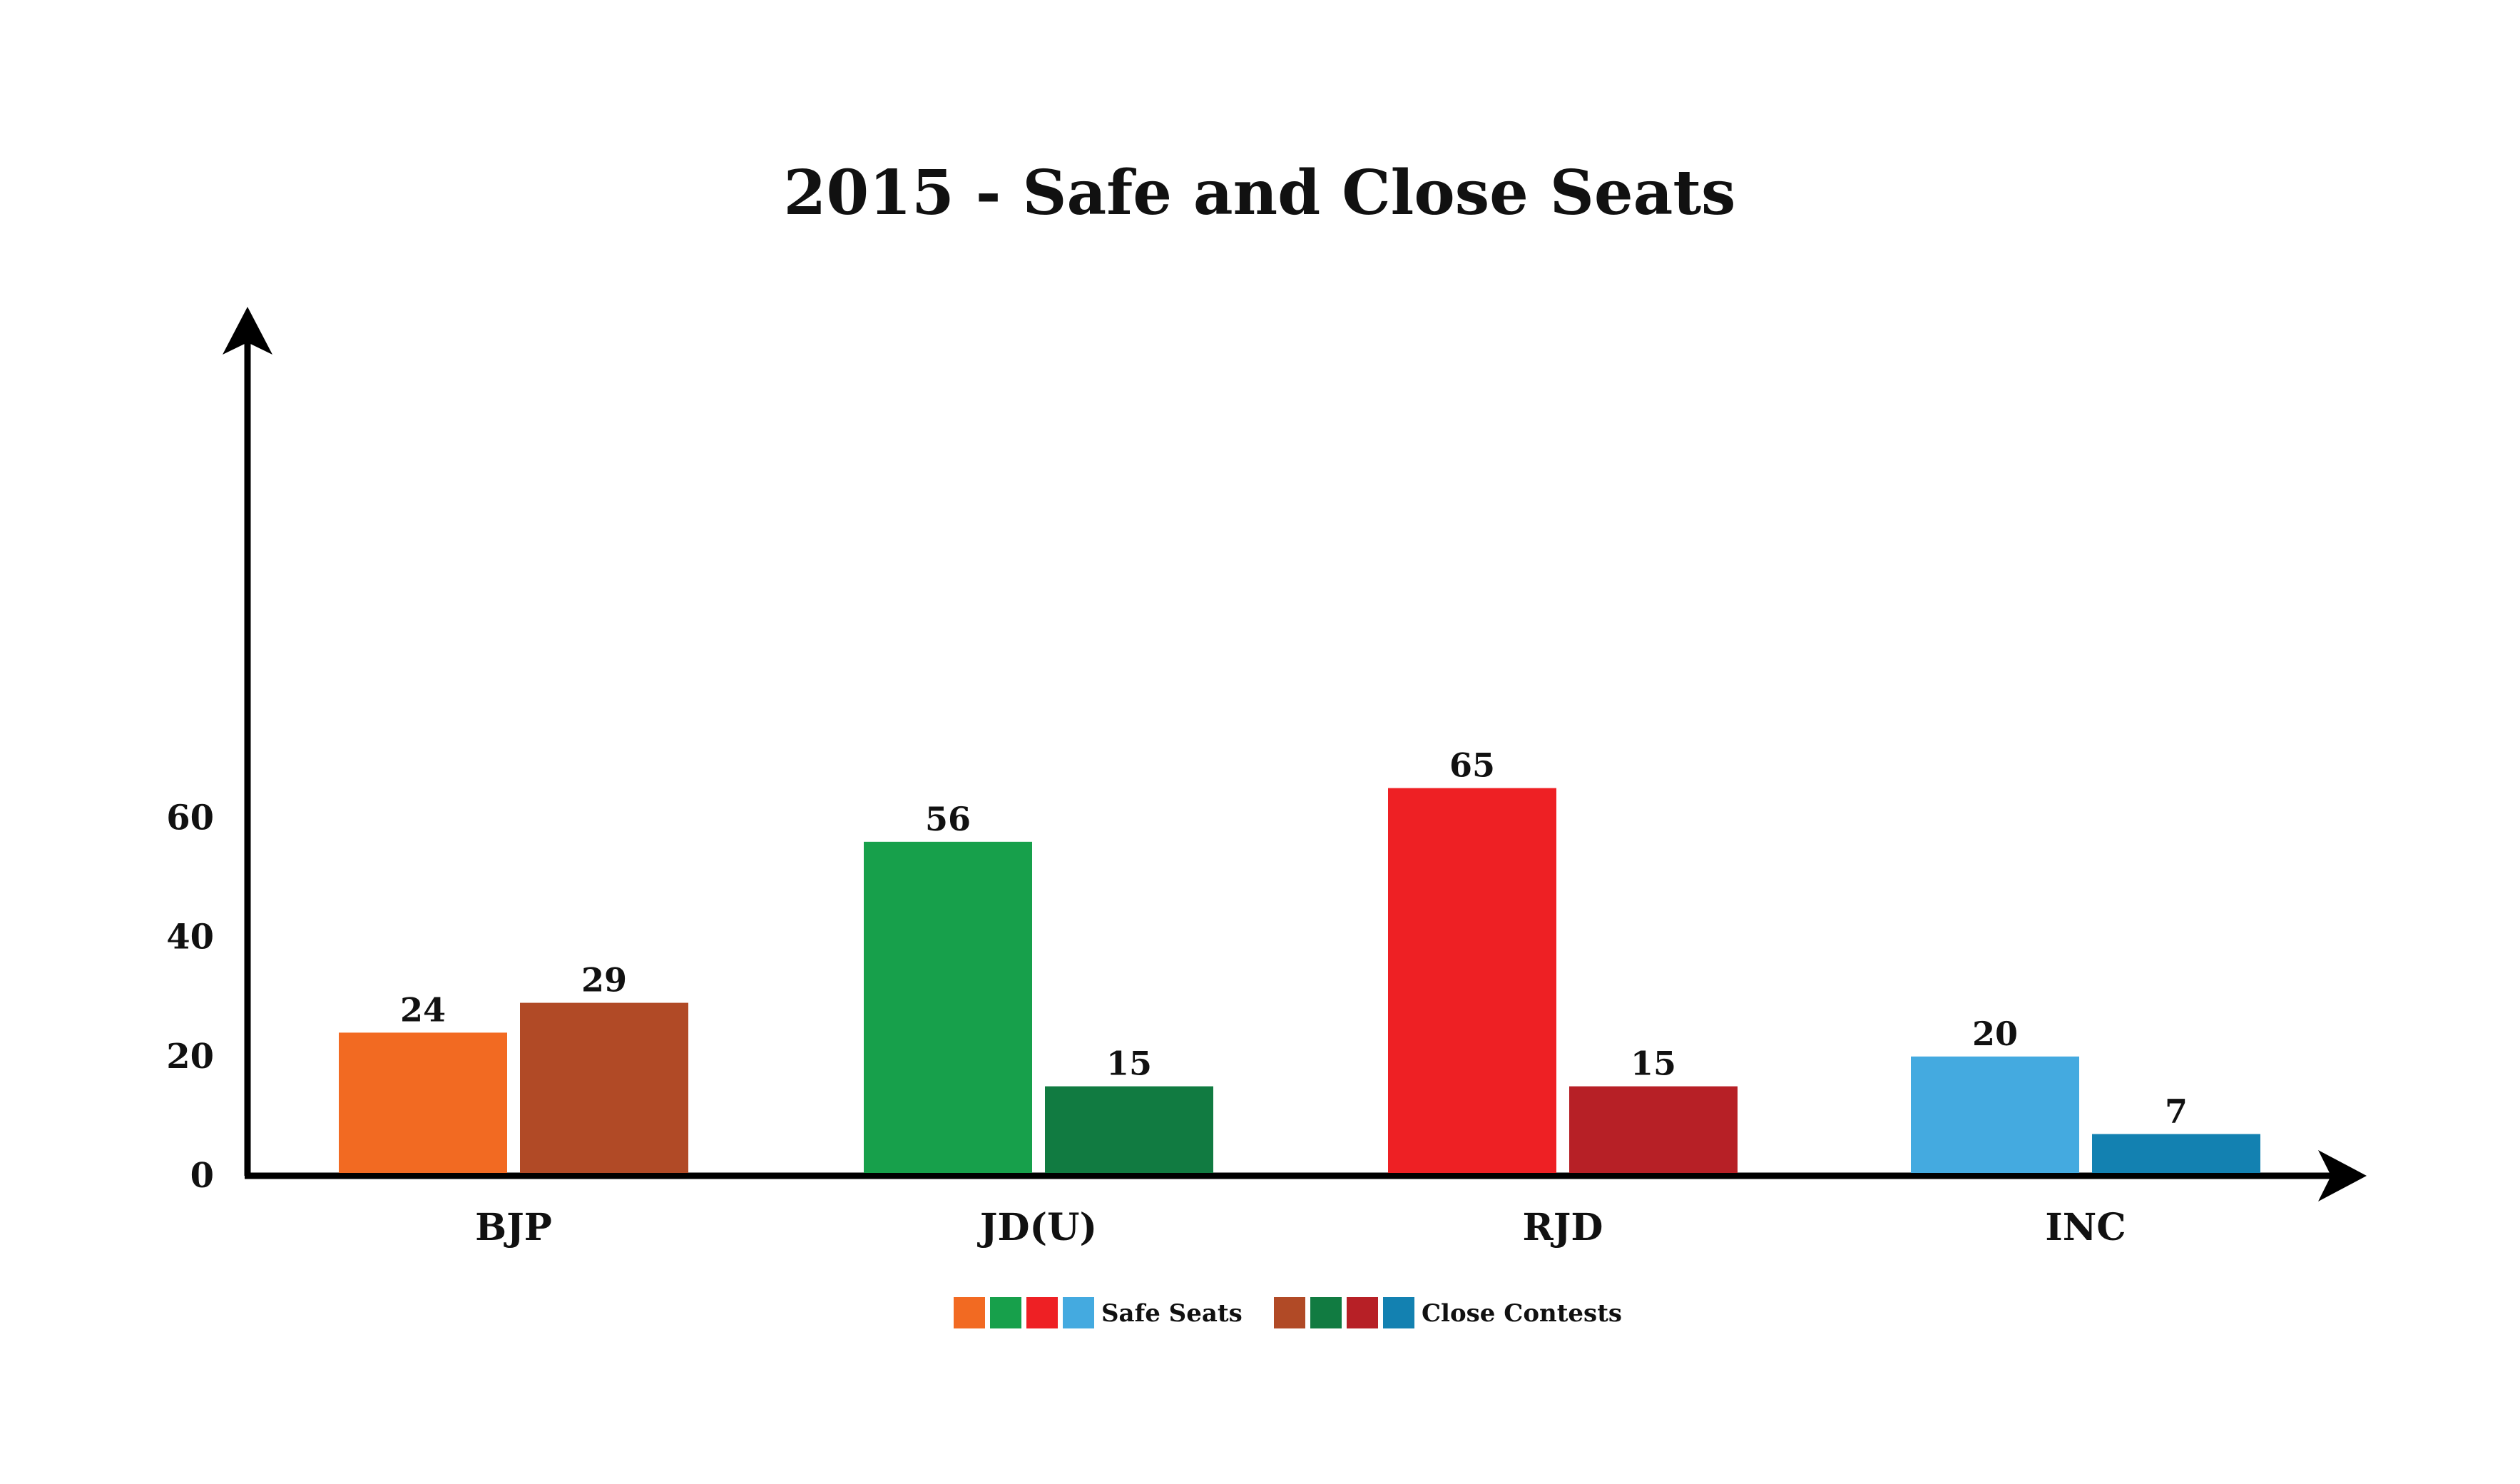 Image resolution: width=2520 pixels, height=1484 pixels. I want to click on category-label: INC, so click(2085, 1227).